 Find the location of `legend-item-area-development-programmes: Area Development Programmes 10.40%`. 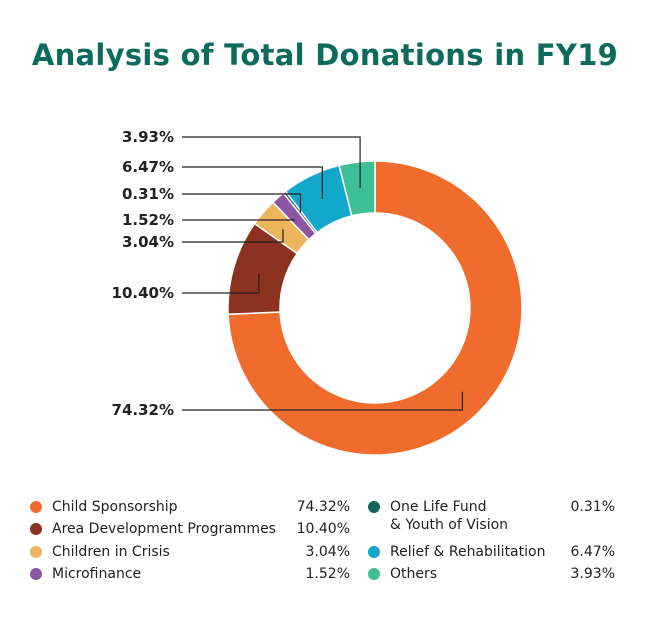

legend-item-area-development-programmes: Area Development Programmes 10.40% is located at coordinates (190, 529).